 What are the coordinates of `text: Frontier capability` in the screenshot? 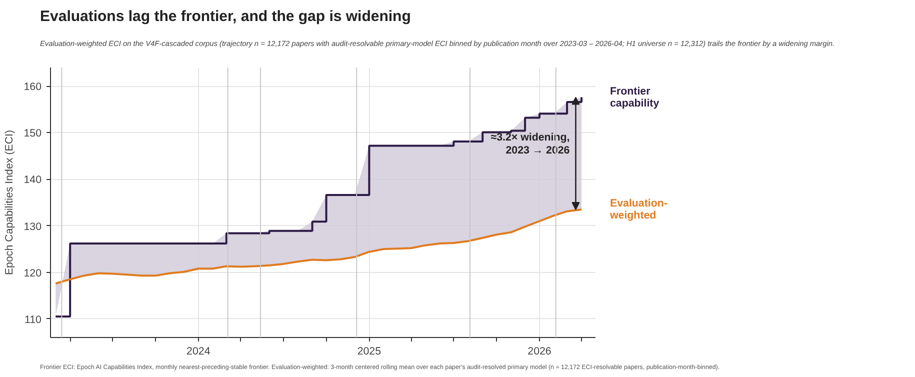 It's located at (635, 97).